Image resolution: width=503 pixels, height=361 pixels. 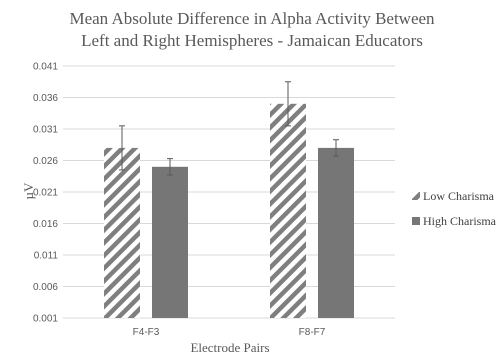 What do you see at coordinates (460, 221) in the screenshot?
I see `legend-label: High Charisma` at bounding box center [460, 221].